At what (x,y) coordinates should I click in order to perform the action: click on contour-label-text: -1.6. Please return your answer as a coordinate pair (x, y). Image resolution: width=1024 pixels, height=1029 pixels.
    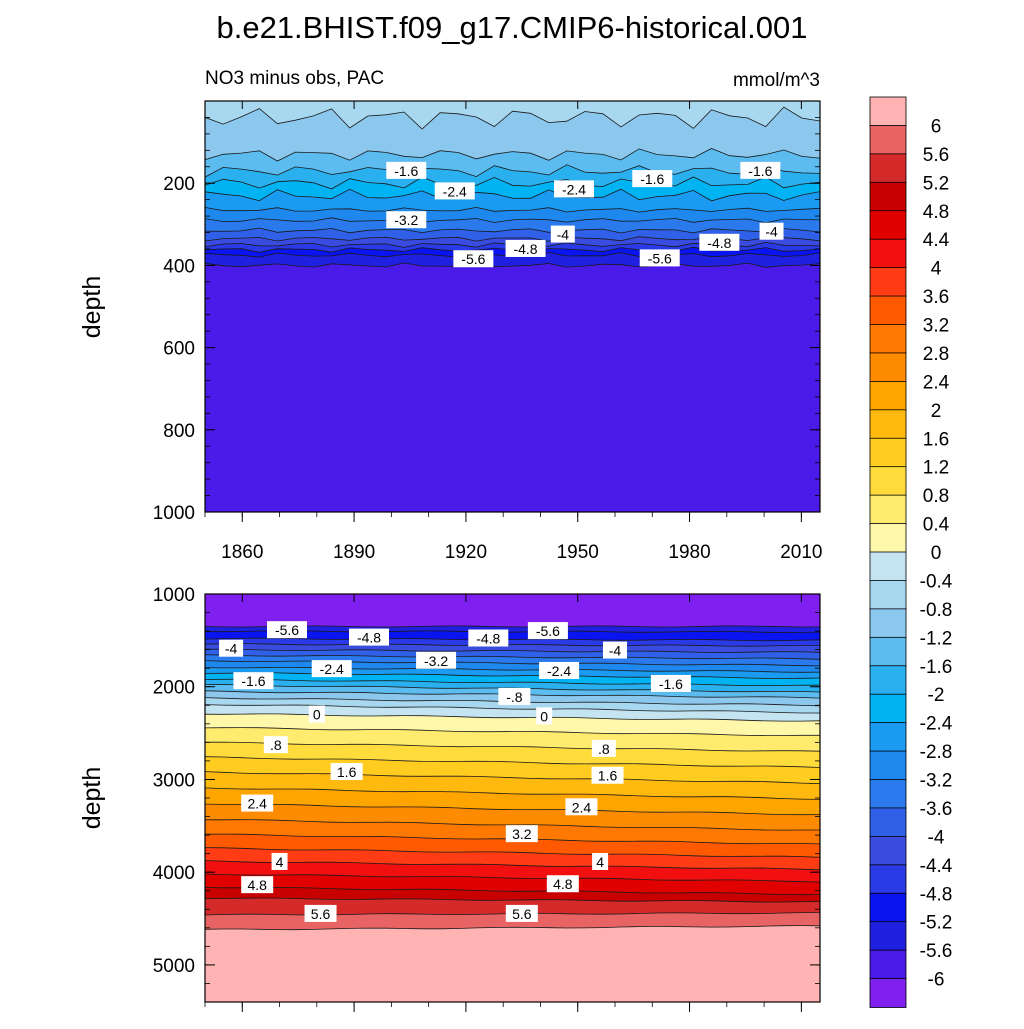
    Looking at the image, I should click on (671, 684).